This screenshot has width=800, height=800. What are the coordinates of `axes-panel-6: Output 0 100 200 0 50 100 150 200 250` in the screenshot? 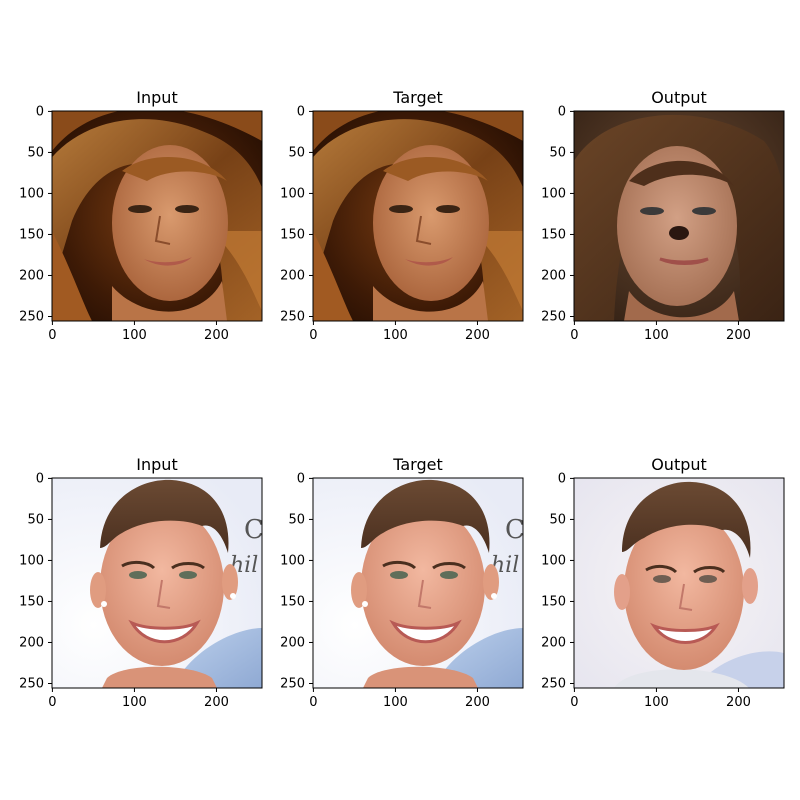 It's located at (663, 582).